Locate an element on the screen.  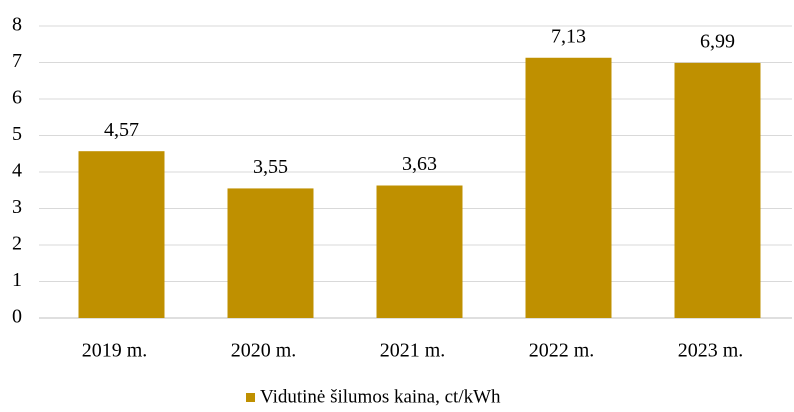
y-tick-label: 6 is located at coordinates (17, 98).